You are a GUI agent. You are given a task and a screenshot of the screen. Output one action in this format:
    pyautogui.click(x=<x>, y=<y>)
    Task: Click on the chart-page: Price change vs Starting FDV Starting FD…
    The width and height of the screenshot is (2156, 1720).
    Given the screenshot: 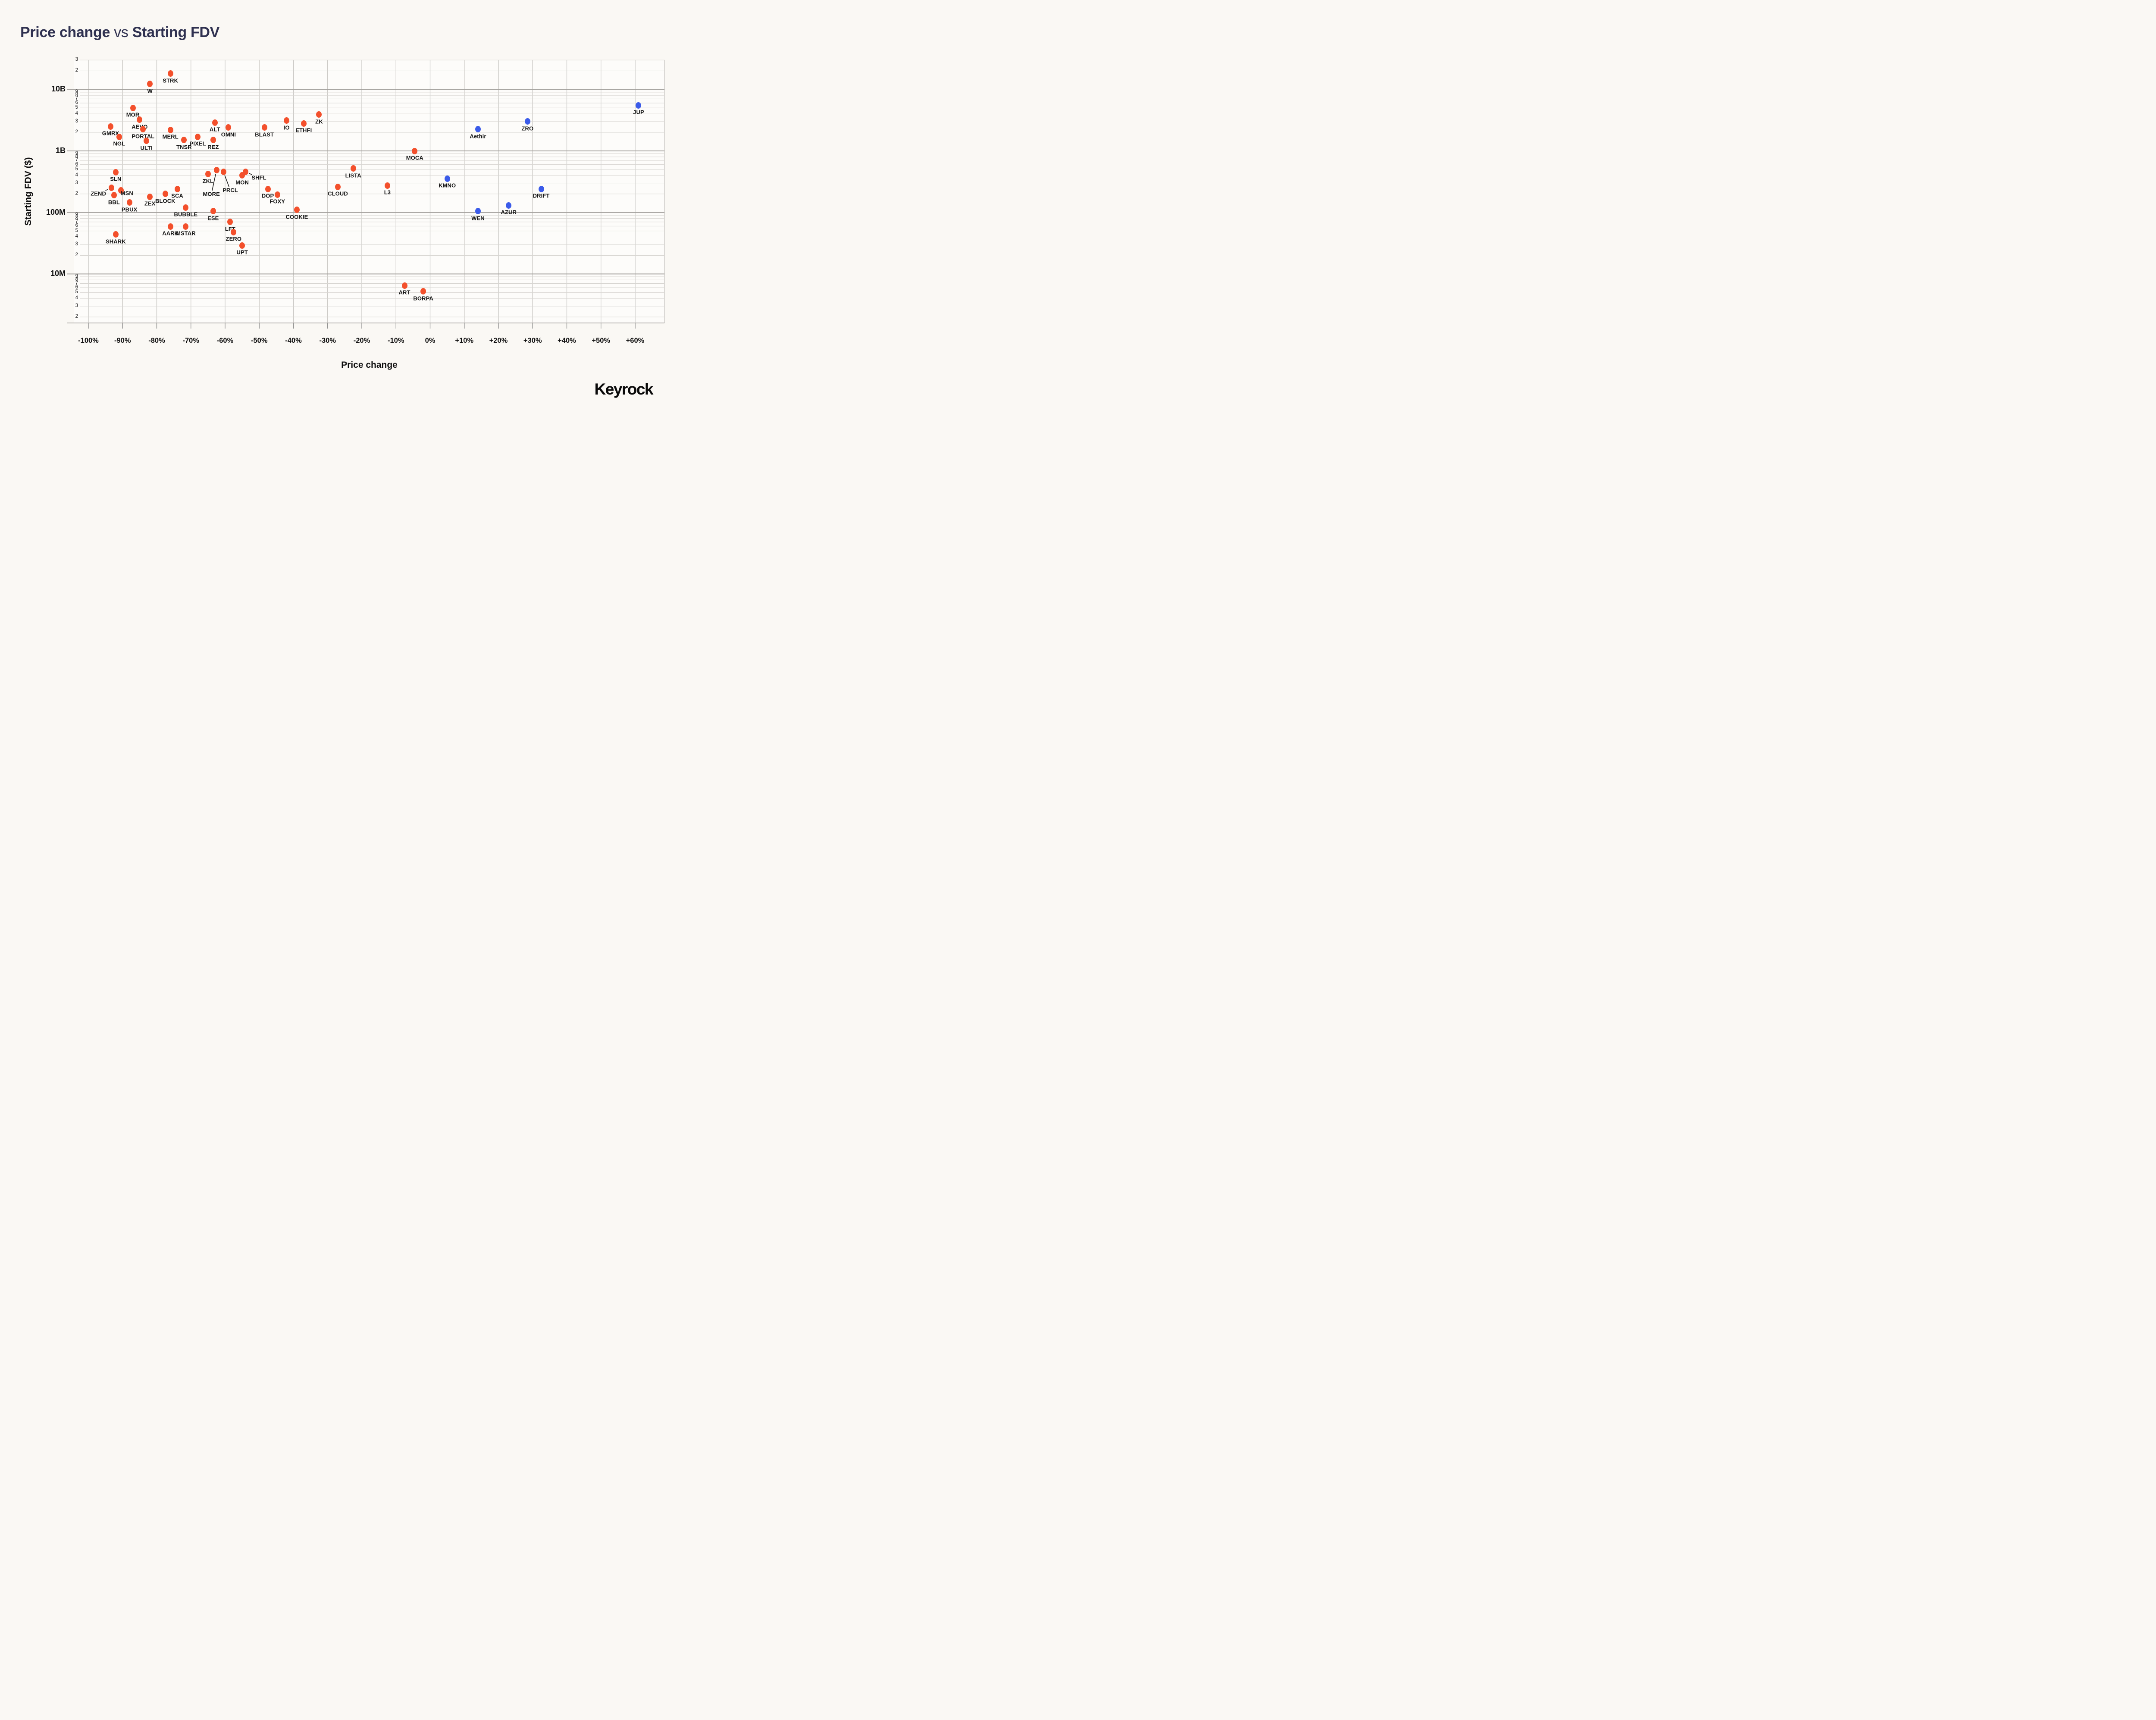 What is the action you would take?
    pyautogui.click(x=338, y=212)
    